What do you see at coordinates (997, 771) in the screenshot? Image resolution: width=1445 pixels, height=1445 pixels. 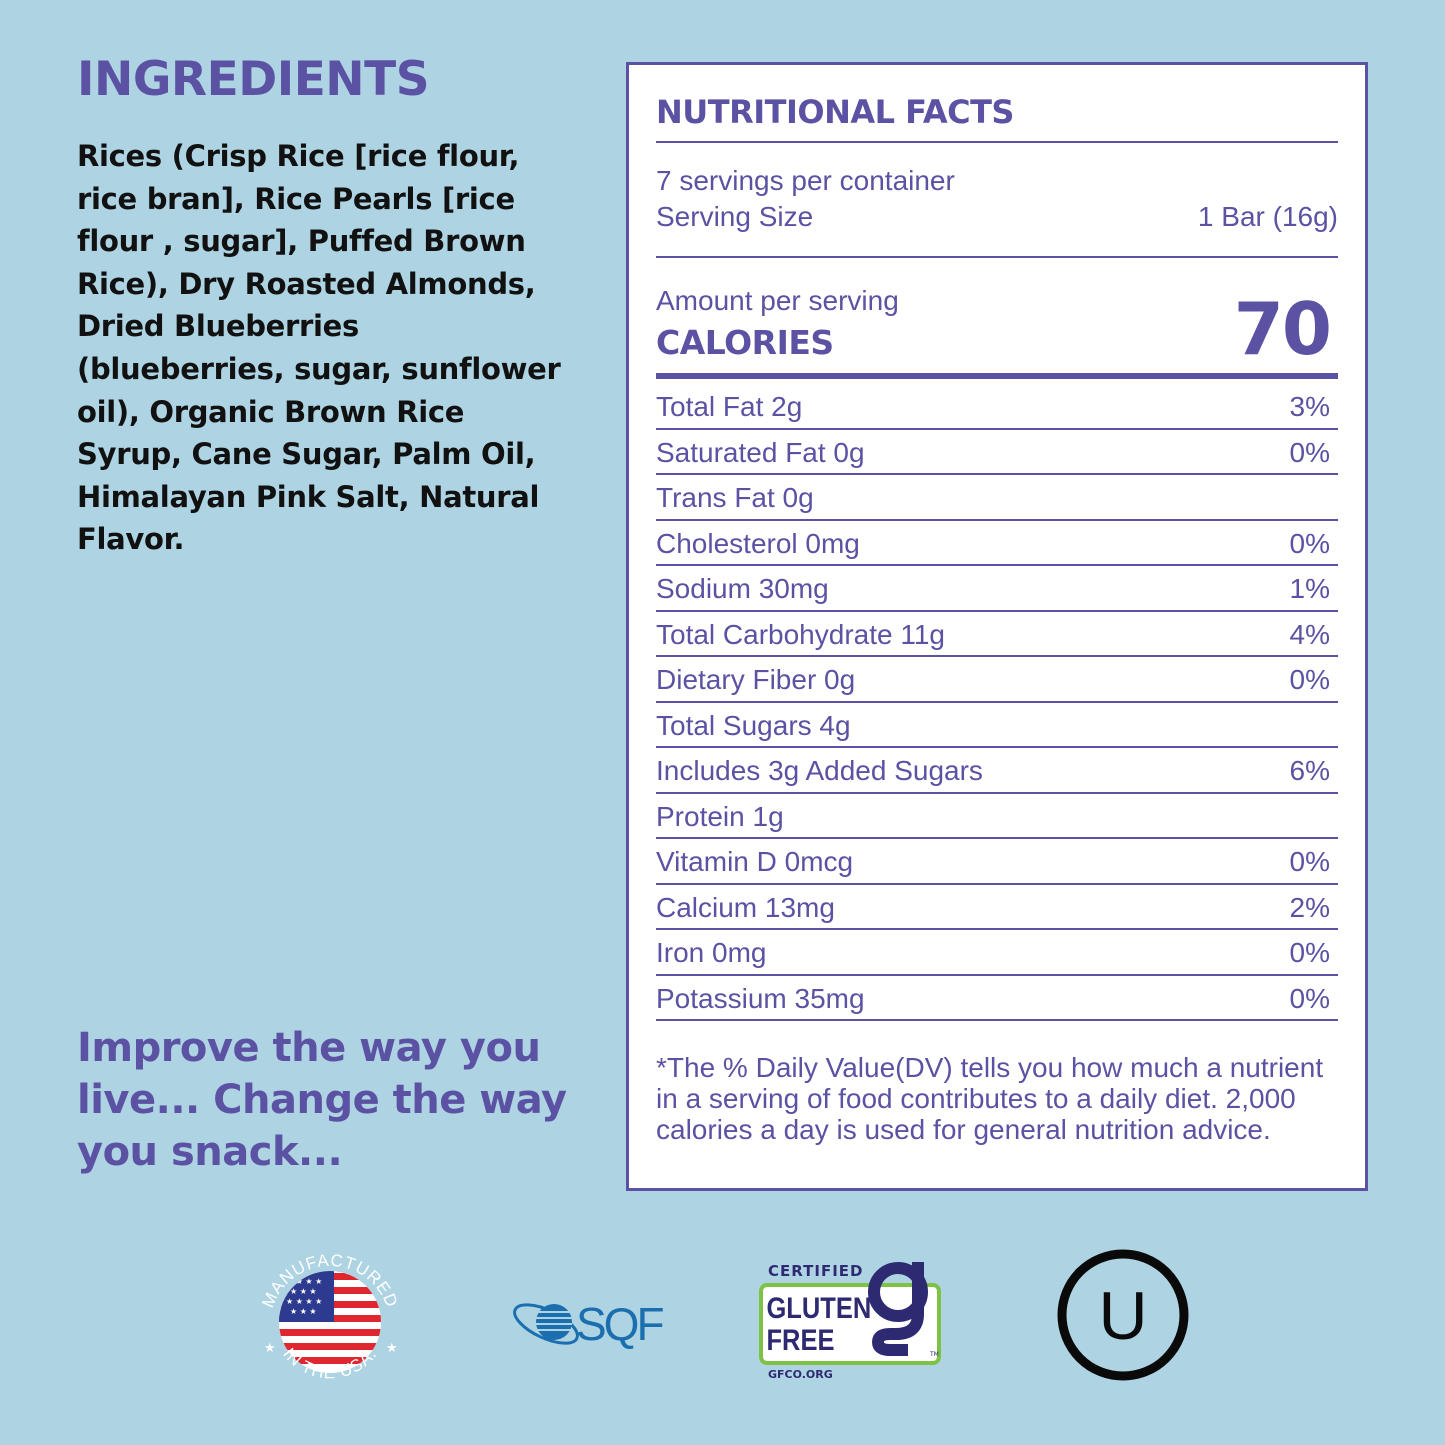 I see `nutrient-row: Includes 3g Added Sugars 6%` at bounding box center [997, 771].